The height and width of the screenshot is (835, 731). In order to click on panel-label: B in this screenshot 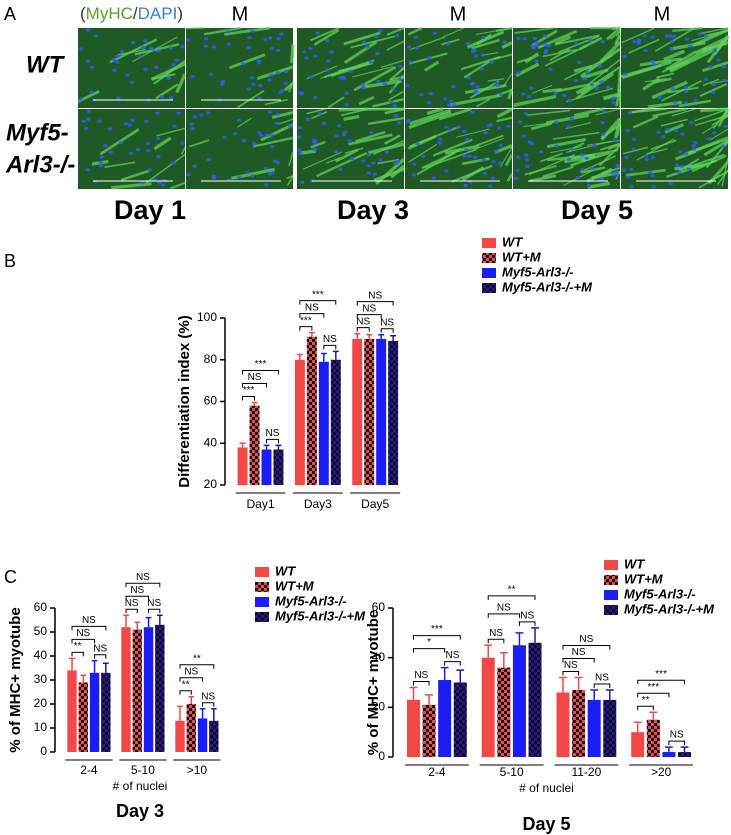, I will do `click(10, 261)`.